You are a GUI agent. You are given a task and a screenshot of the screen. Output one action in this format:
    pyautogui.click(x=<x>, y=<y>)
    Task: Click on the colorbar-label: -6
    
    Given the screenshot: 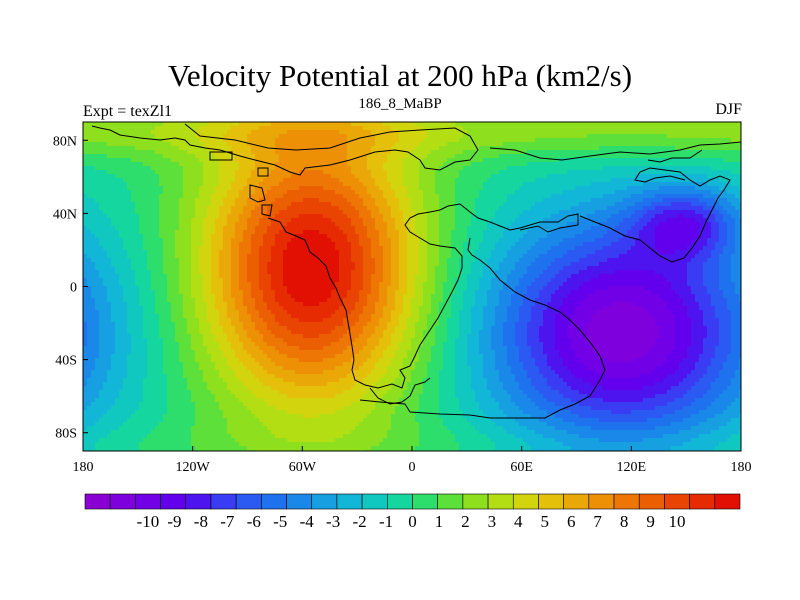 What is the action you would take?
    pyautogui.click(x=254, y=521)
    